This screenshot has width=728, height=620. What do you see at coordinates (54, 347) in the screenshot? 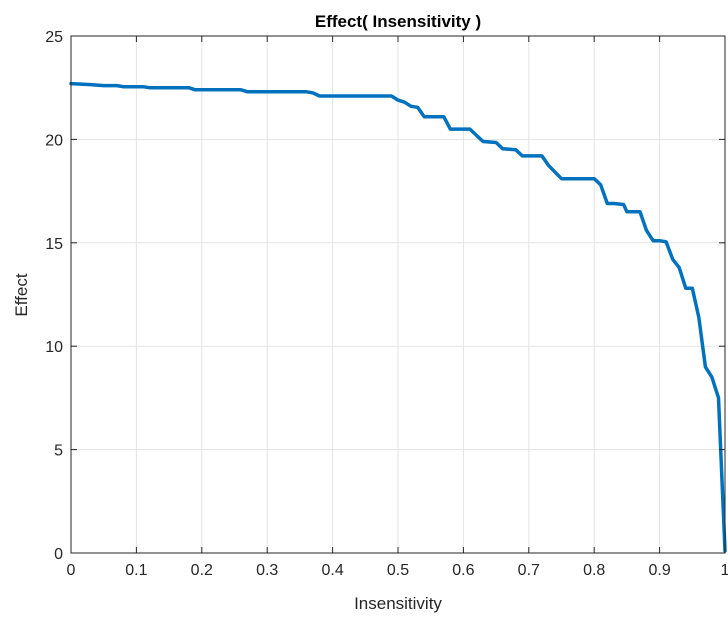
I see `y-tick-label: 10` at bounding box center [54, 347].